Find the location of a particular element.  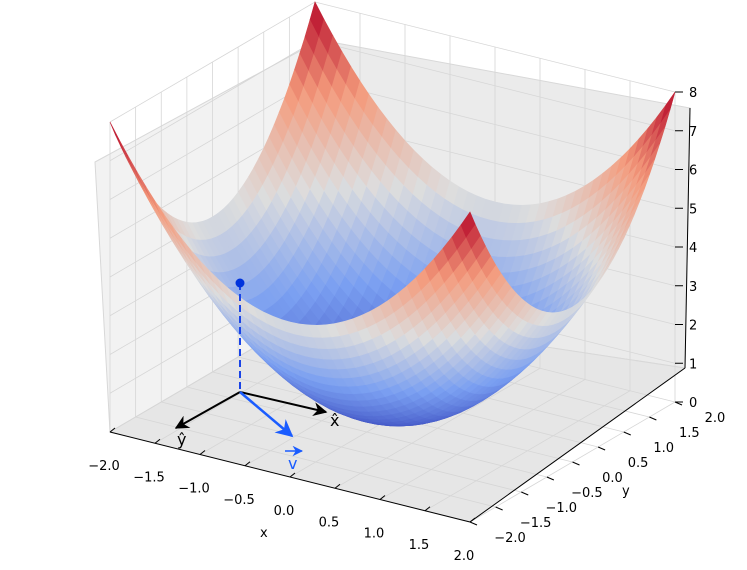

x-axis-tick-label: 1.0 is located at coordinates (374, 534).